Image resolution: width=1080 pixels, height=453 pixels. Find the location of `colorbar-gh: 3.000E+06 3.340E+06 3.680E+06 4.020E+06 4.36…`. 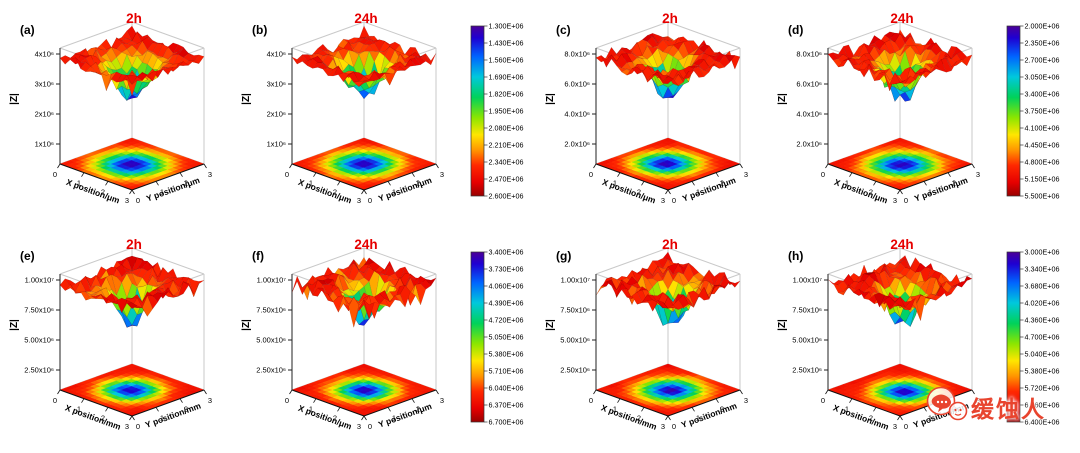

colorbar-gh: 3.000E+06 3.340E+06 3.680E+06 4.020E+06 4.36… is located at coordinates (1040, 339).